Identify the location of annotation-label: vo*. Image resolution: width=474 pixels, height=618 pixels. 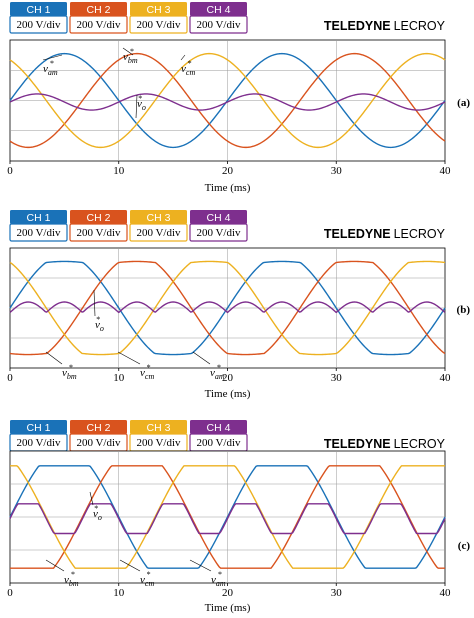
(99, 324).